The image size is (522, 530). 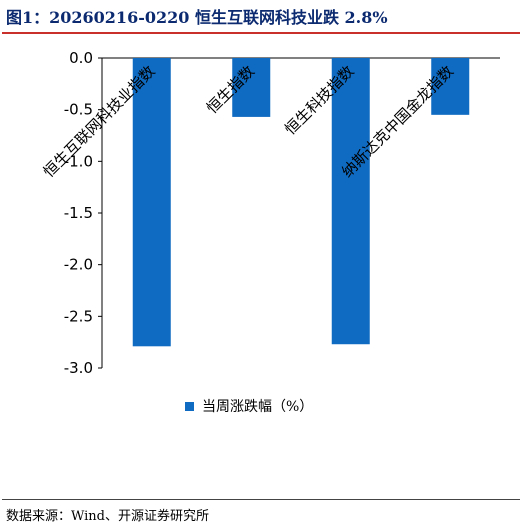 I want to click on y-tick-label: -1.0, so click(x=78, y=161).